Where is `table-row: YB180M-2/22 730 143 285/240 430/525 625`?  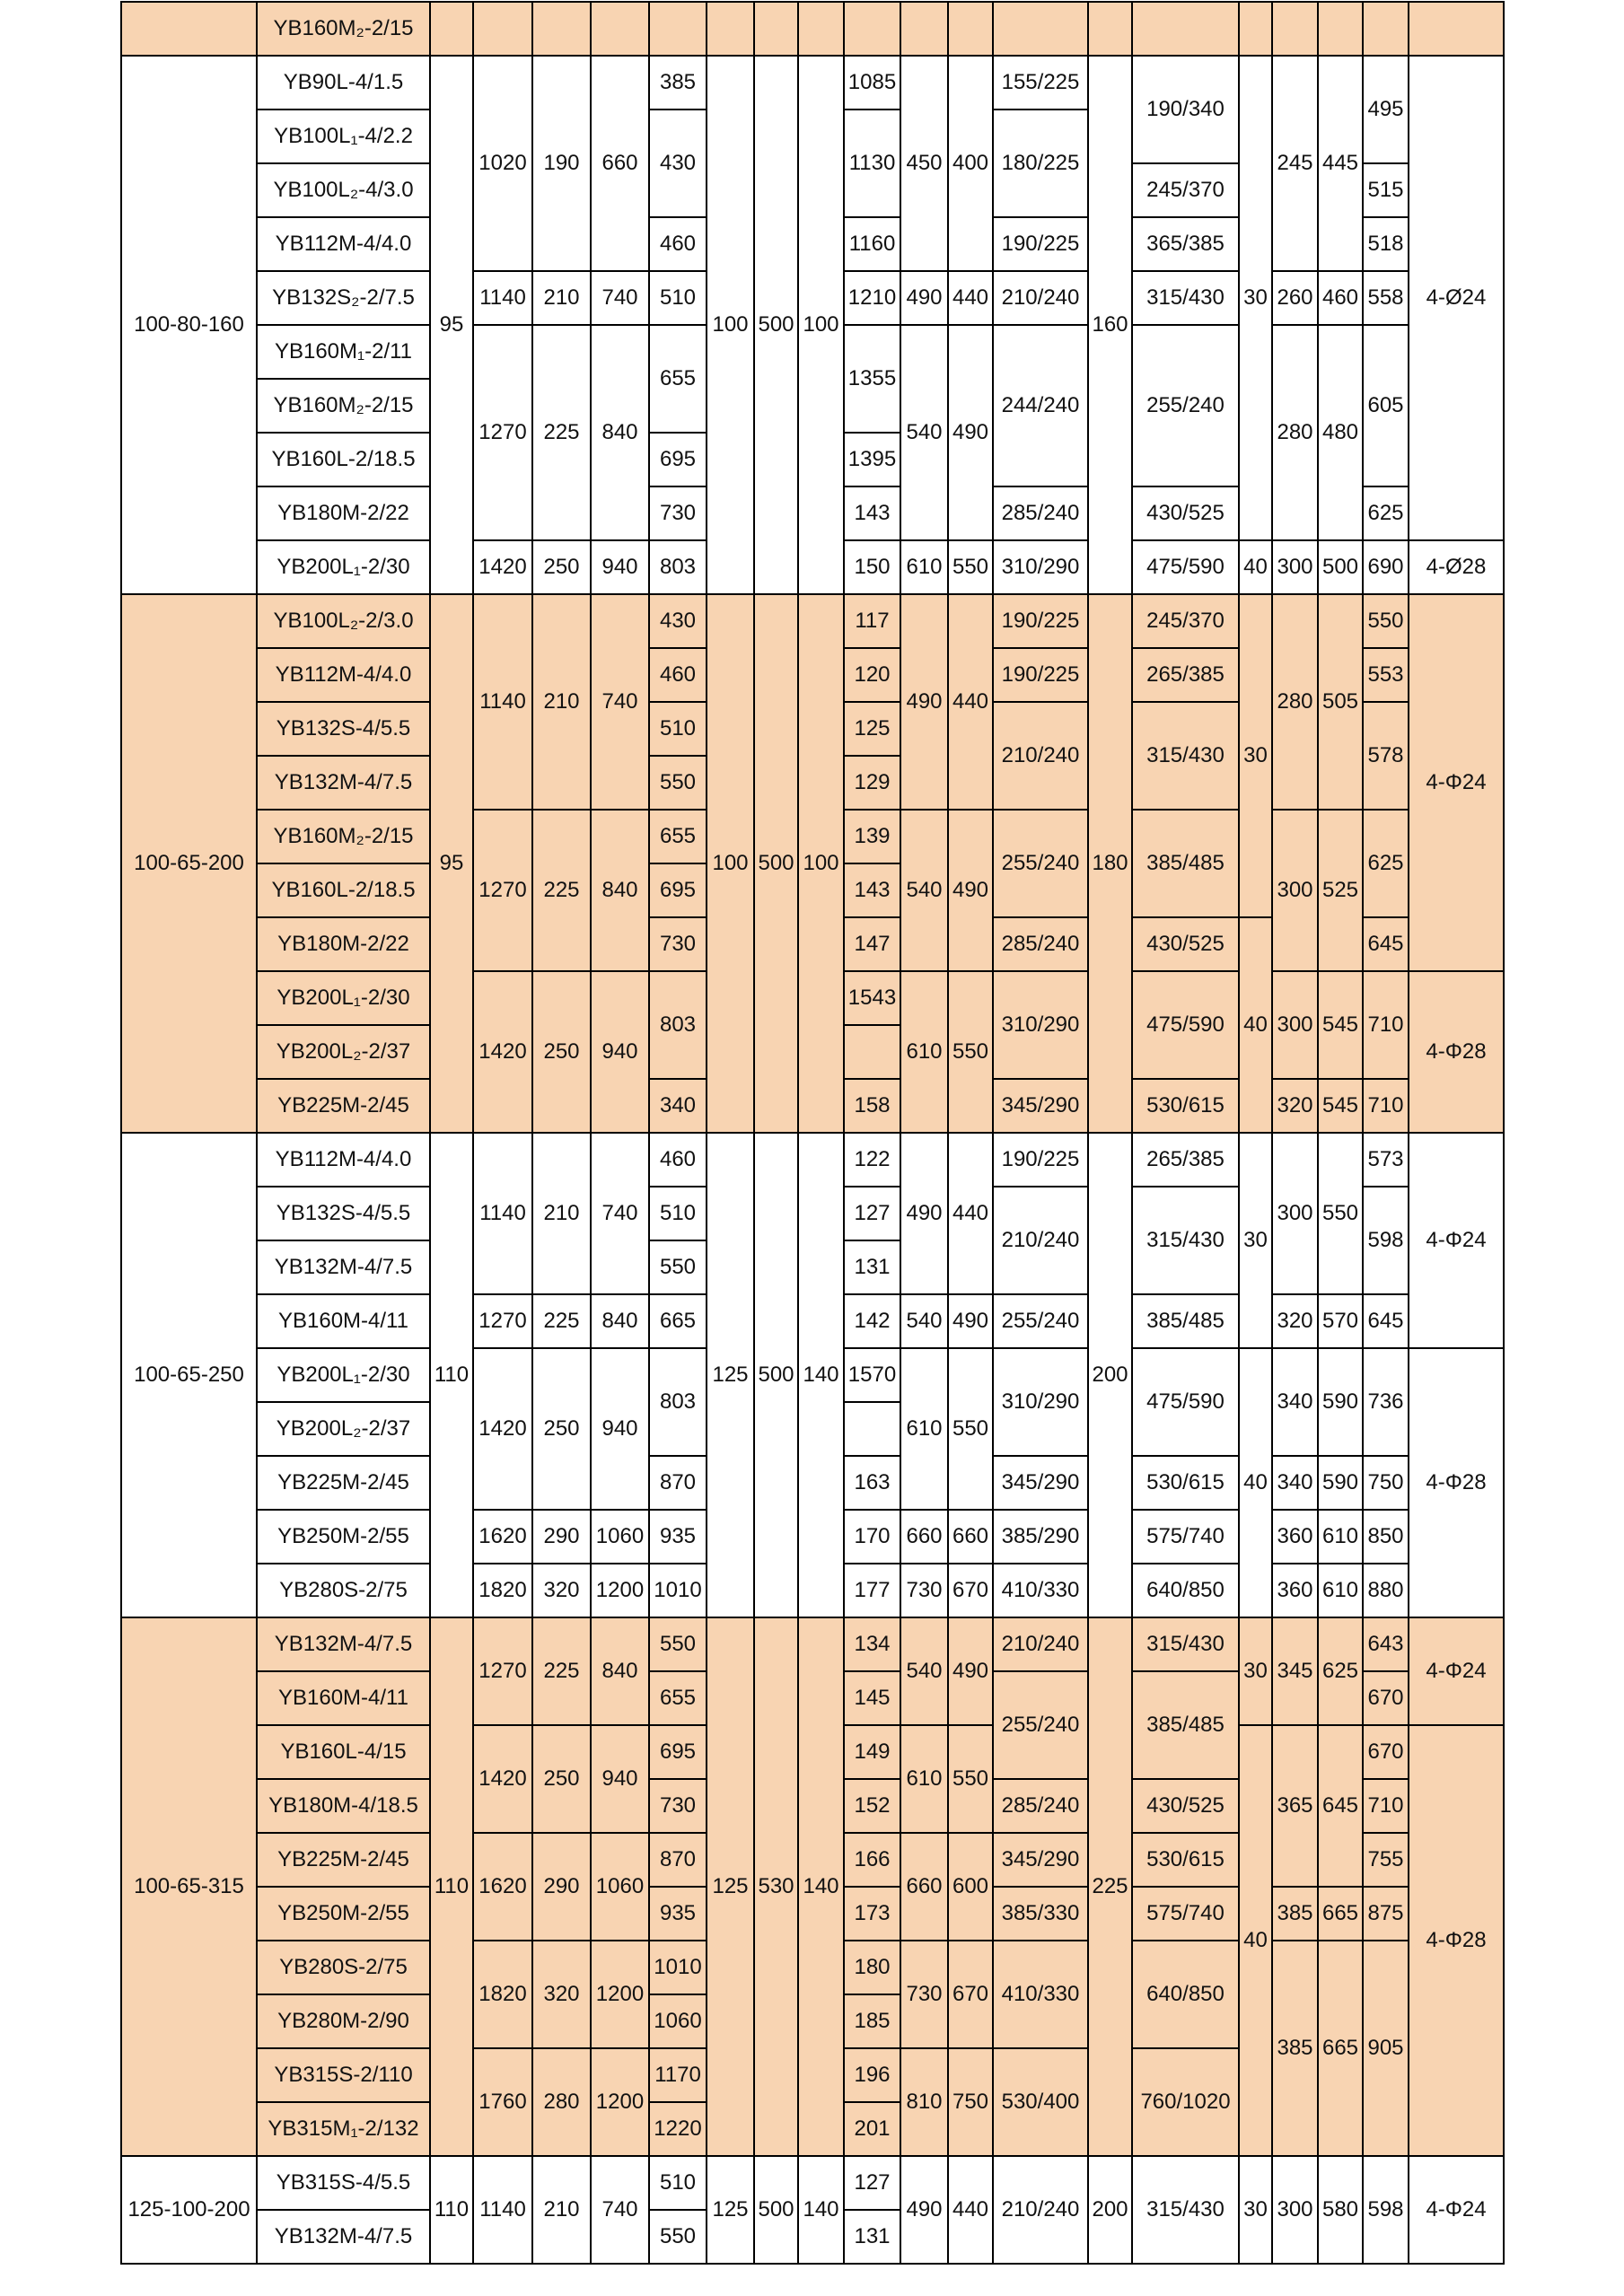 table-row: YB180M-2/22 730 143 285/240 430/525 625 is located at coordinates (812, 513).